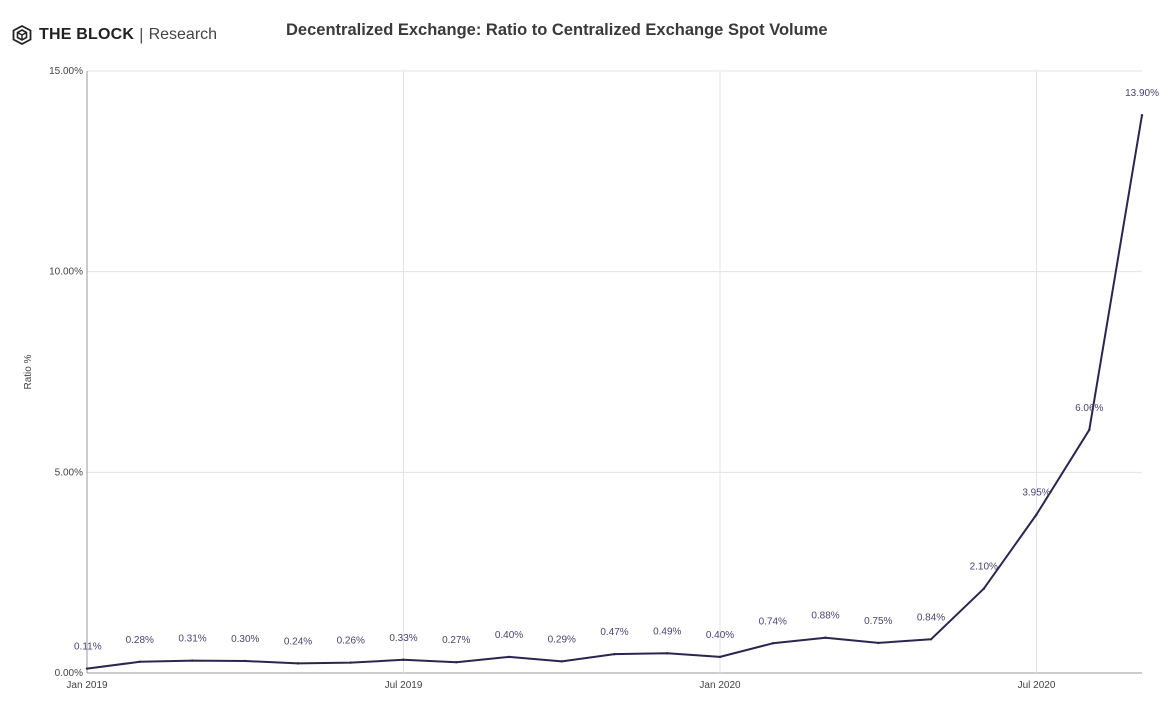 This screenshot has width=1173, height=707. What do you see at coordinates (66, 272) in the screenshot?
I see `y-tick-label: 10.00%` at bounding box center [66, 272].